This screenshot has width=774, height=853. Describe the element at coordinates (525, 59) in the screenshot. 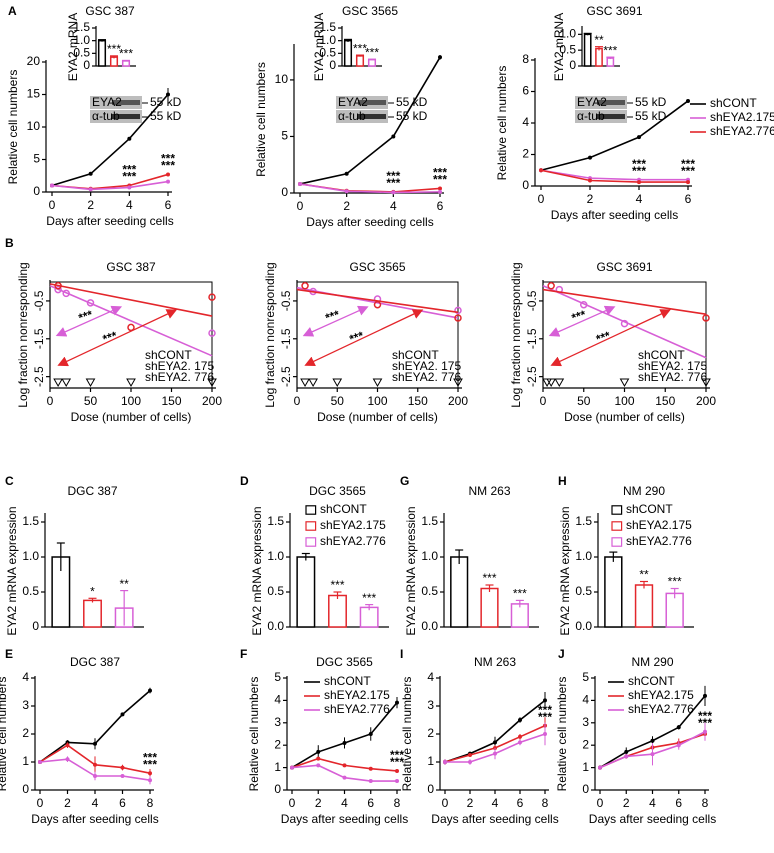

I see `y-tick-label: 8` at that location.